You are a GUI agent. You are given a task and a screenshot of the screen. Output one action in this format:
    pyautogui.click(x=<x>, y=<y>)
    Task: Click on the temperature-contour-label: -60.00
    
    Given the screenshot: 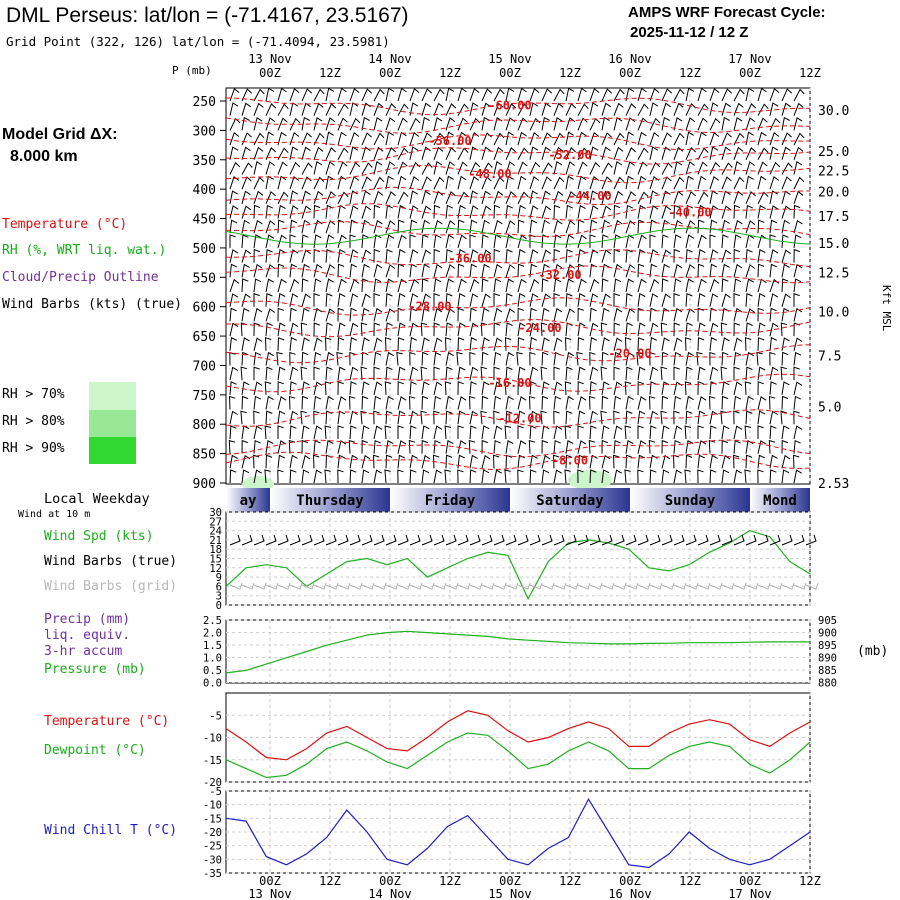 What is the action you would take?
    pyautogui.click(x=509, y=106)
    